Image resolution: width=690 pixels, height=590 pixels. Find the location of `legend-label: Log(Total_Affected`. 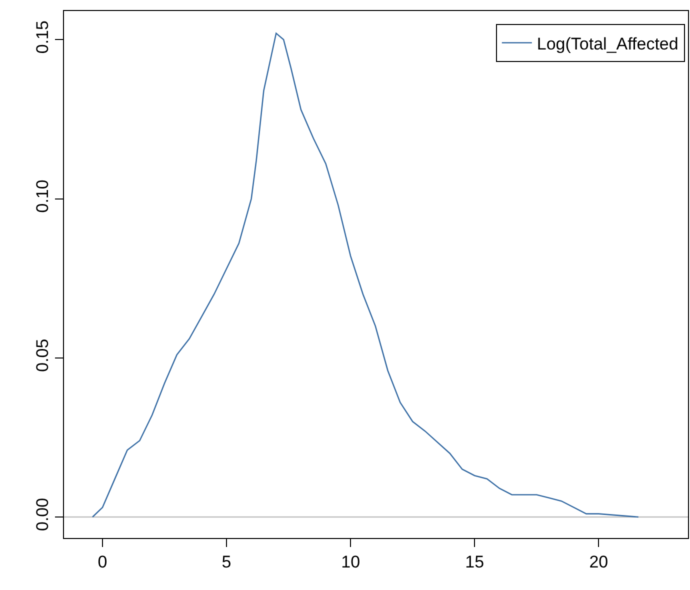

legend-label: Log(Total_Affected is located at coordinates (607, 44).